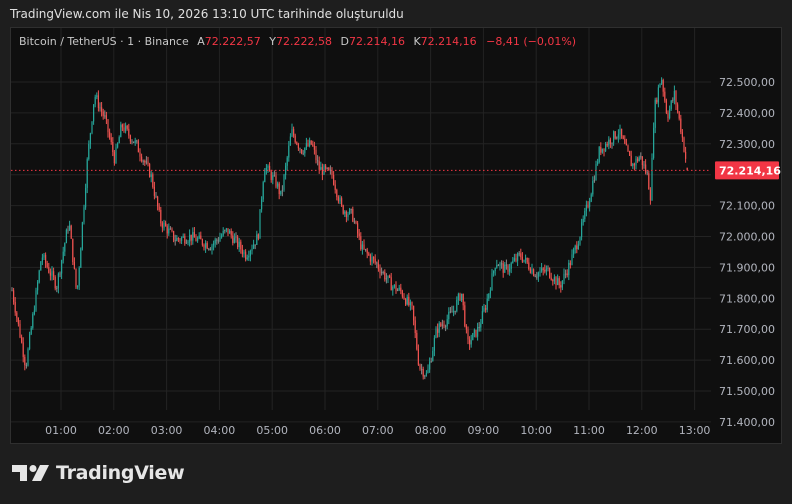 This screenshot has width=792, height=504. Describe the element at coordinates (747, 391) in the screenshot. I see `y-axis-tick: 71.500,00` at that location.